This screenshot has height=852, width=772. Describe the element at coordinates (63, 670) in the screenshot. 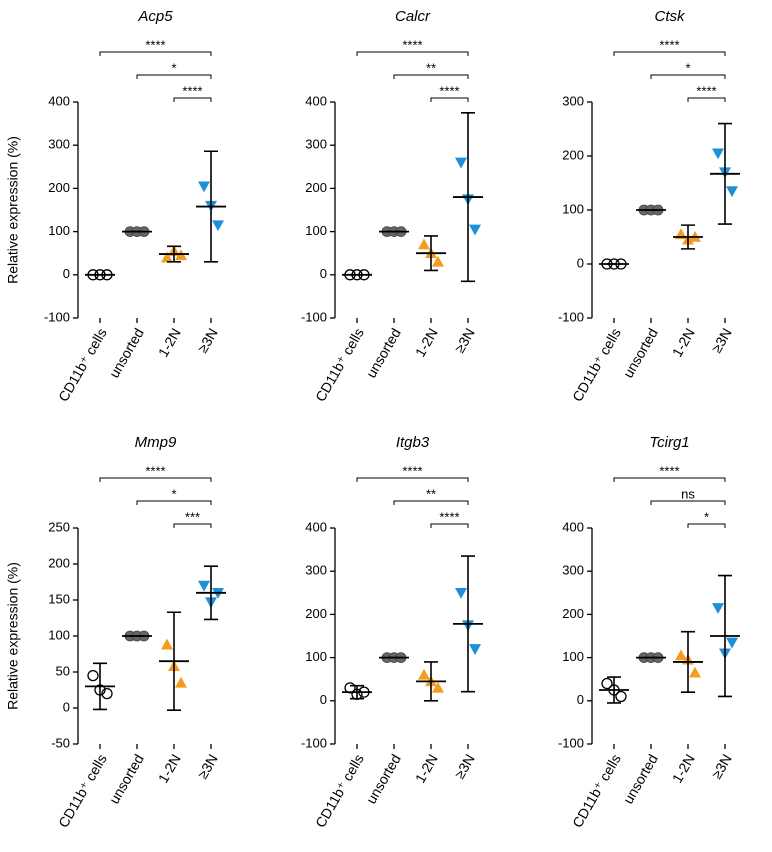

I see `y-tick-label: 50` at that location.